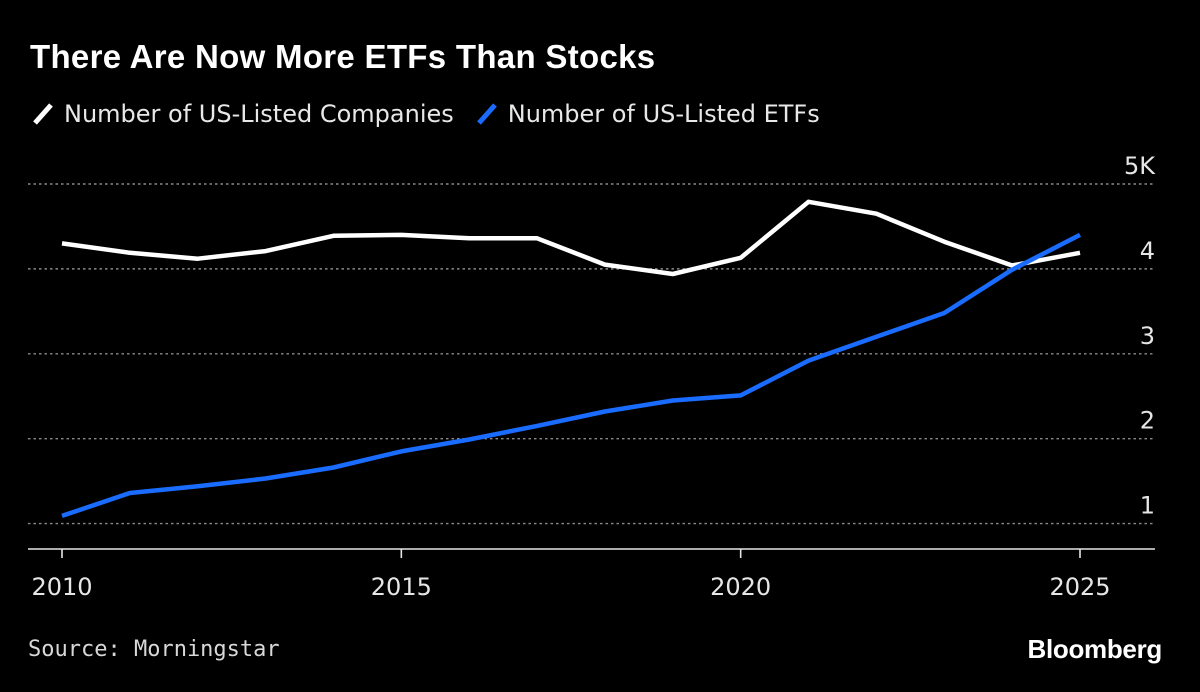  I want to click on x-tick-label-2020: 2020, so click(740, 587).